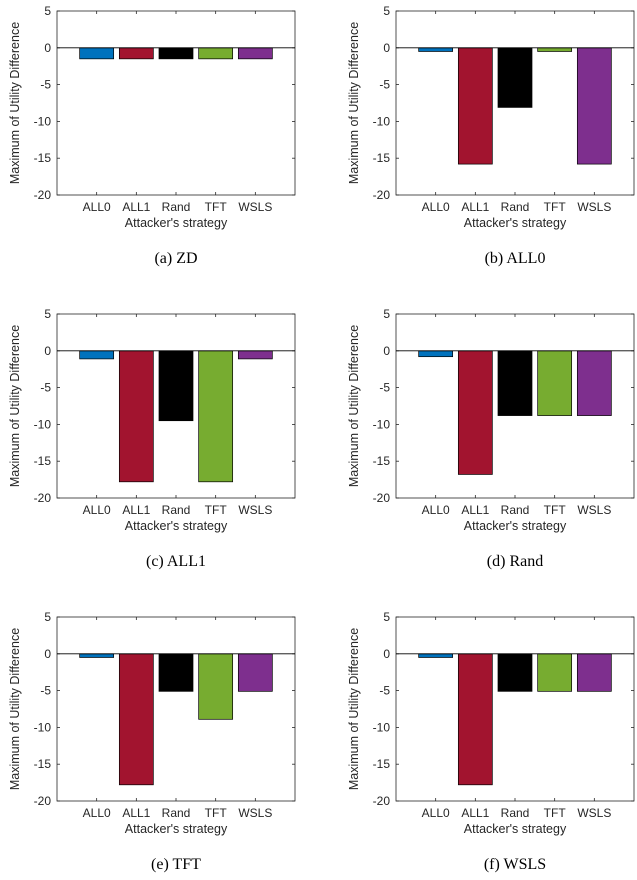 This screenshot has height=880, width=637. I want to click on panel-caption: (e) TFT, so click(176, 864).